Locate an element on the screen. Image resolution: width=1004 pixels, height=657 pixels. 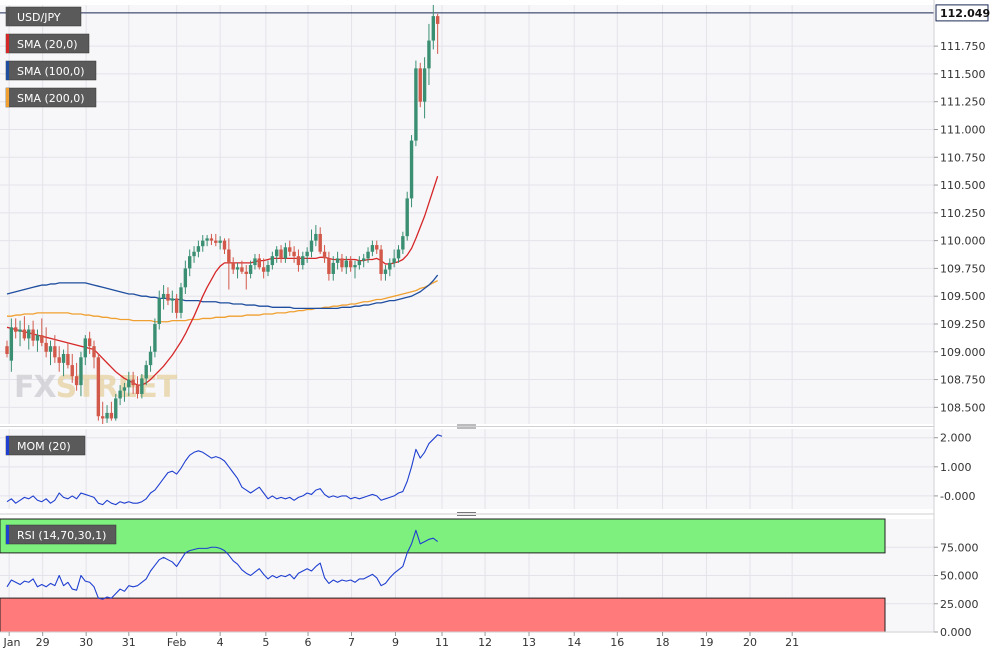
sma-200-line is located at coordinates (222, 301).